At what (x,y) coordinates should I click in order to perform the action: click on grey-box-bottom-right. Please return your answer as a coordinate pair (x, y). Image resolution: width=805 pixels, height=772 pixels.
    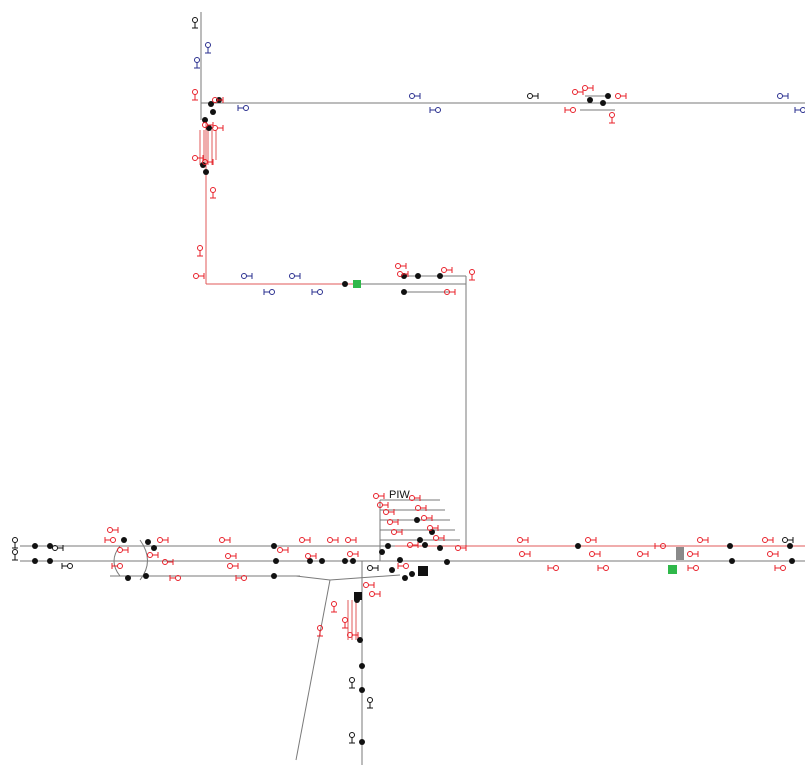
    Looking at the image, I should click on (680, 553).